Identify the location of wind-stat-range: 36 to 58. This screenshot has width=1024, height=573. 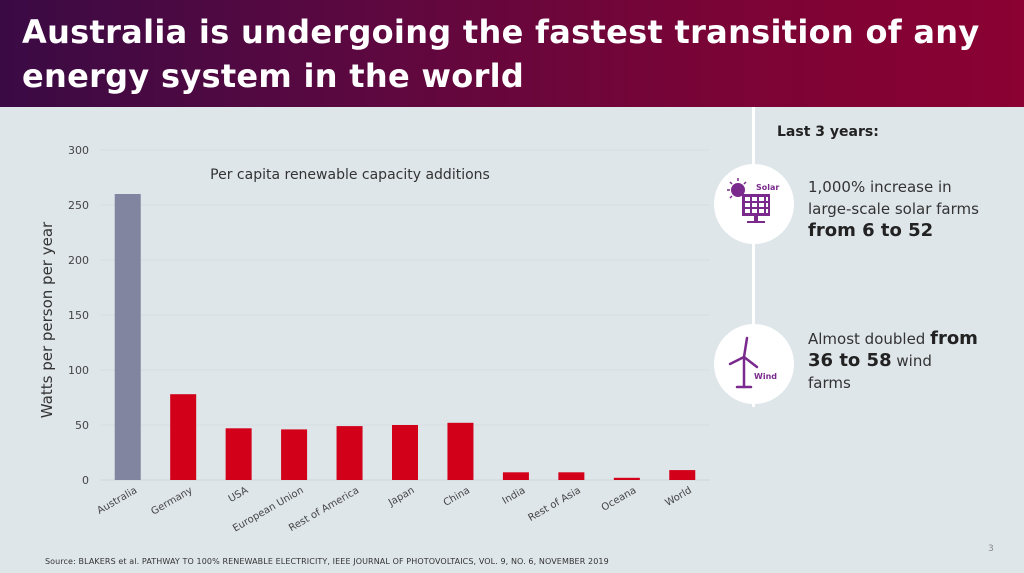
(850, 360).